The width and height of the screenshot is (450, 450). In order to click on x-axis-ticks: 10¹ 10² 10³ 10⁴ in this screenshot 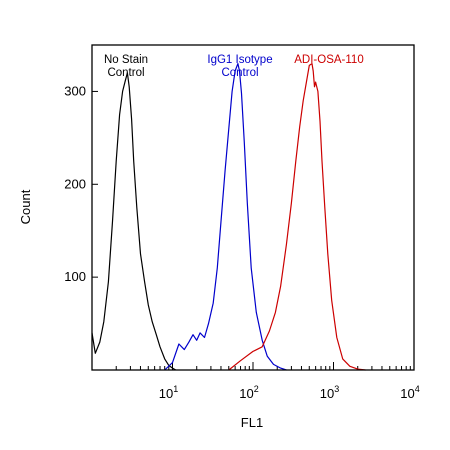, I will do `click(267, 381)`.